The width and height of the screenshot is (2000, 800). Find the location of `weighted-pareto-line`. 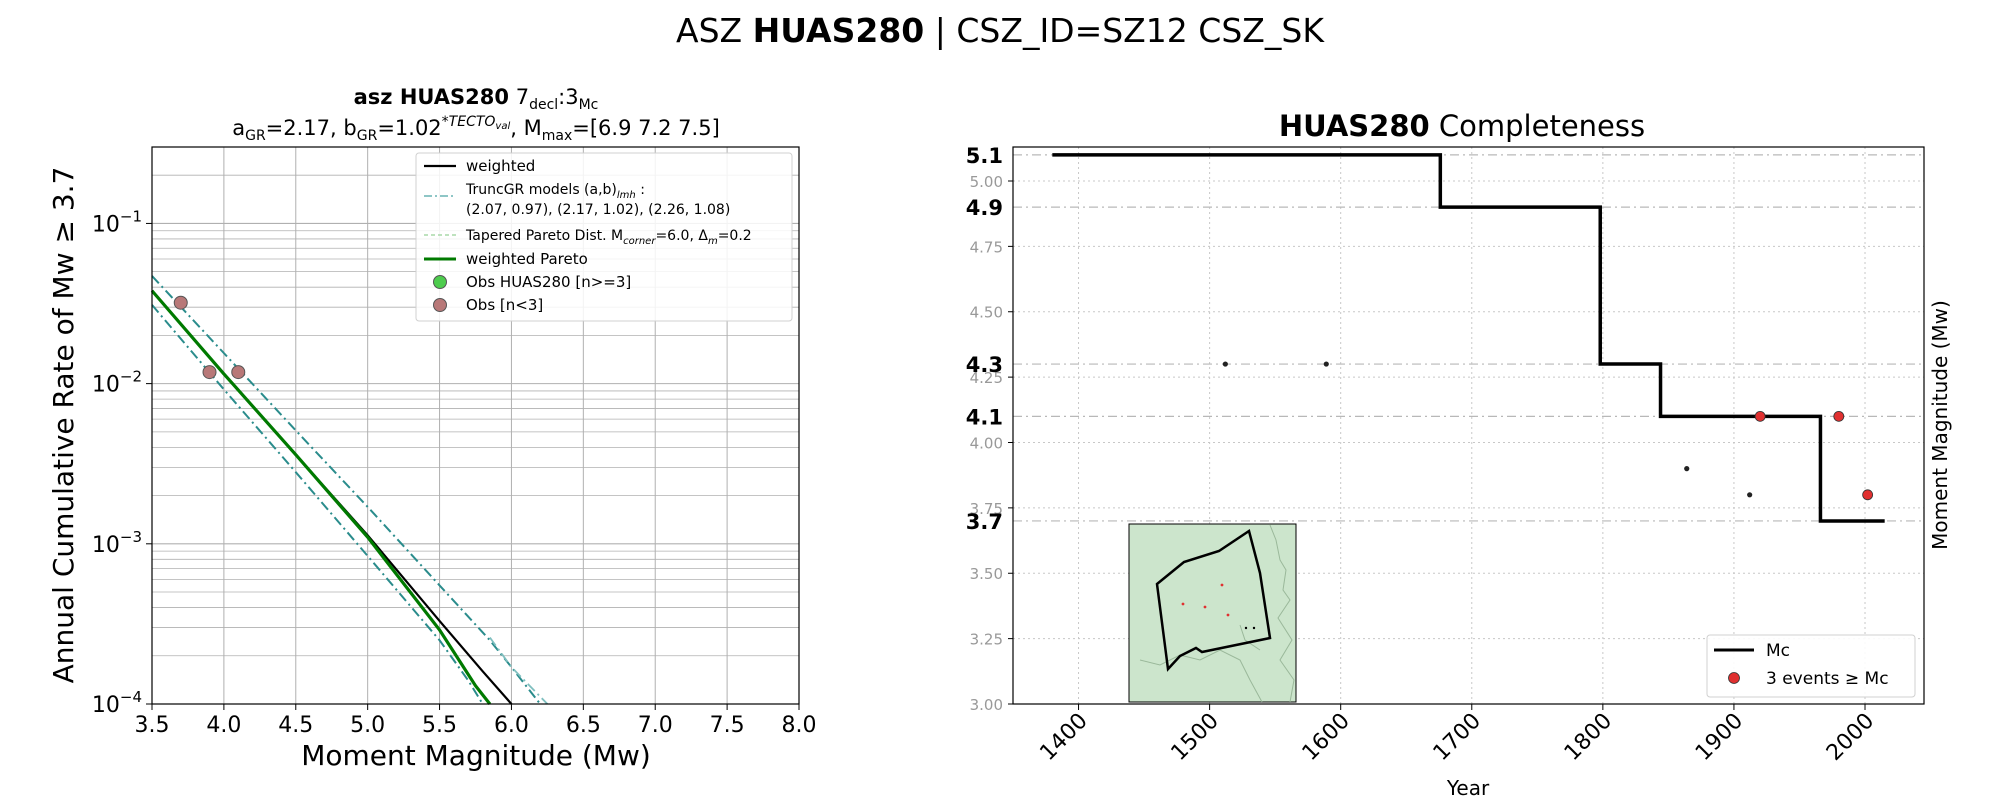

weighted-pareto-line is located at coordinates (321, 497).